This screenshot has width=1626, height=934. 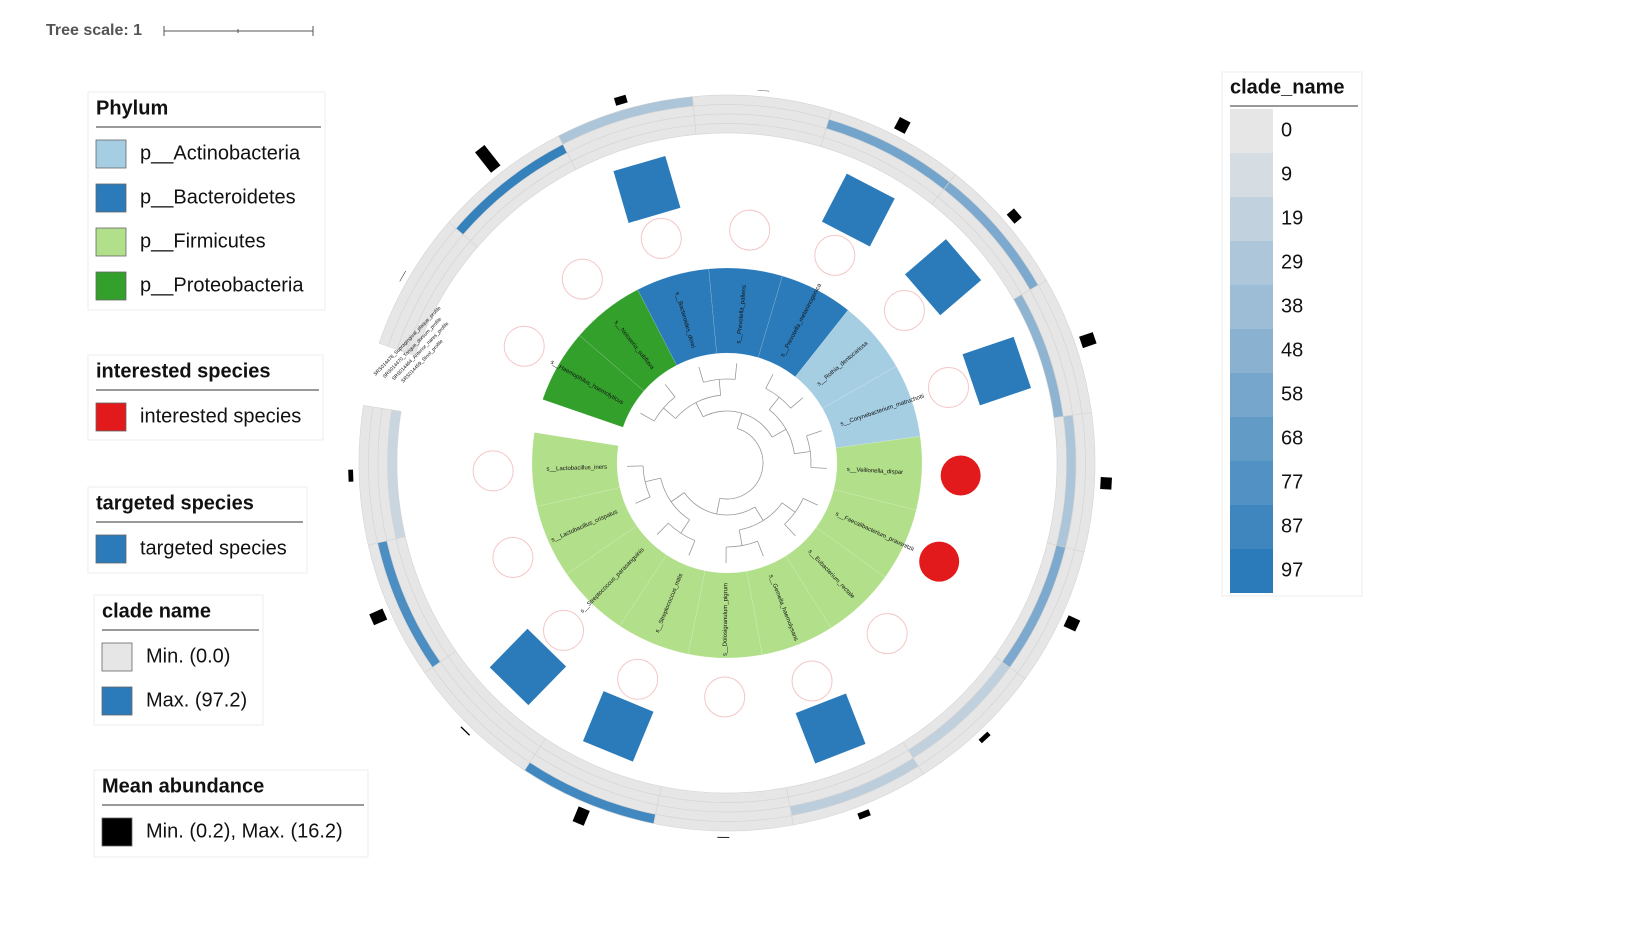 I want to click on leaf-label: s__Lactobacillus_iners, so click(x=576, y=469).